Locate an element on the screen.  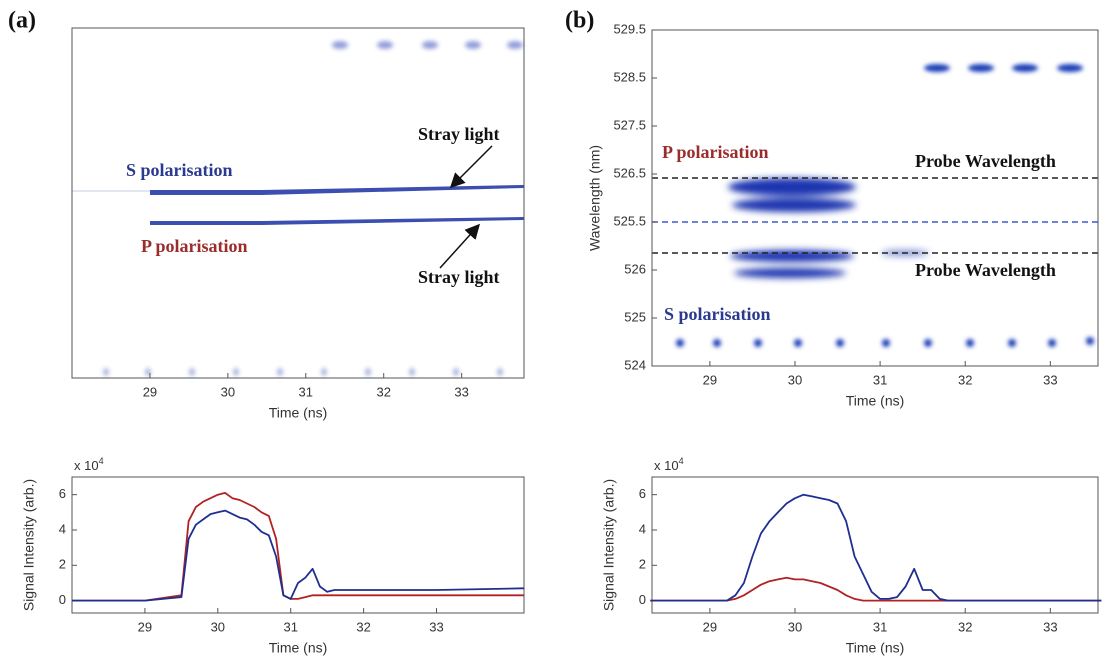
y-tick-label: 525 is located at coordinates (635, 316).